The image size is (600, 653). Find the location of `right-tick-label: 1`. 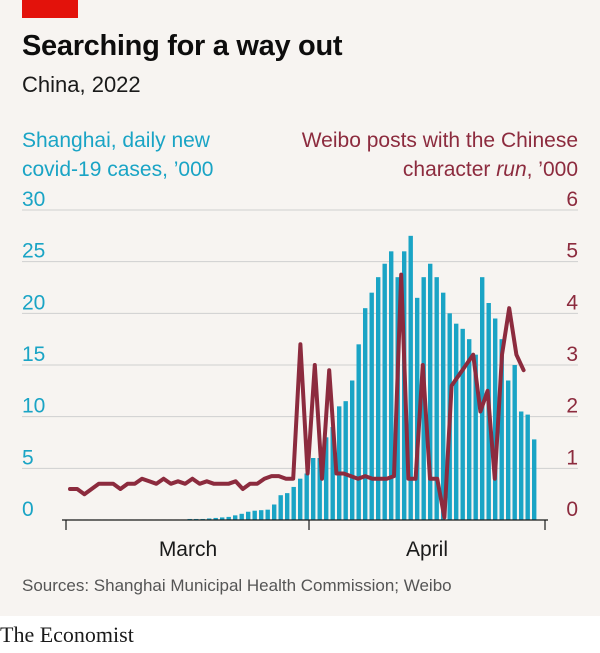

right-tick-label: 1 is located at coordinates (572, 457).